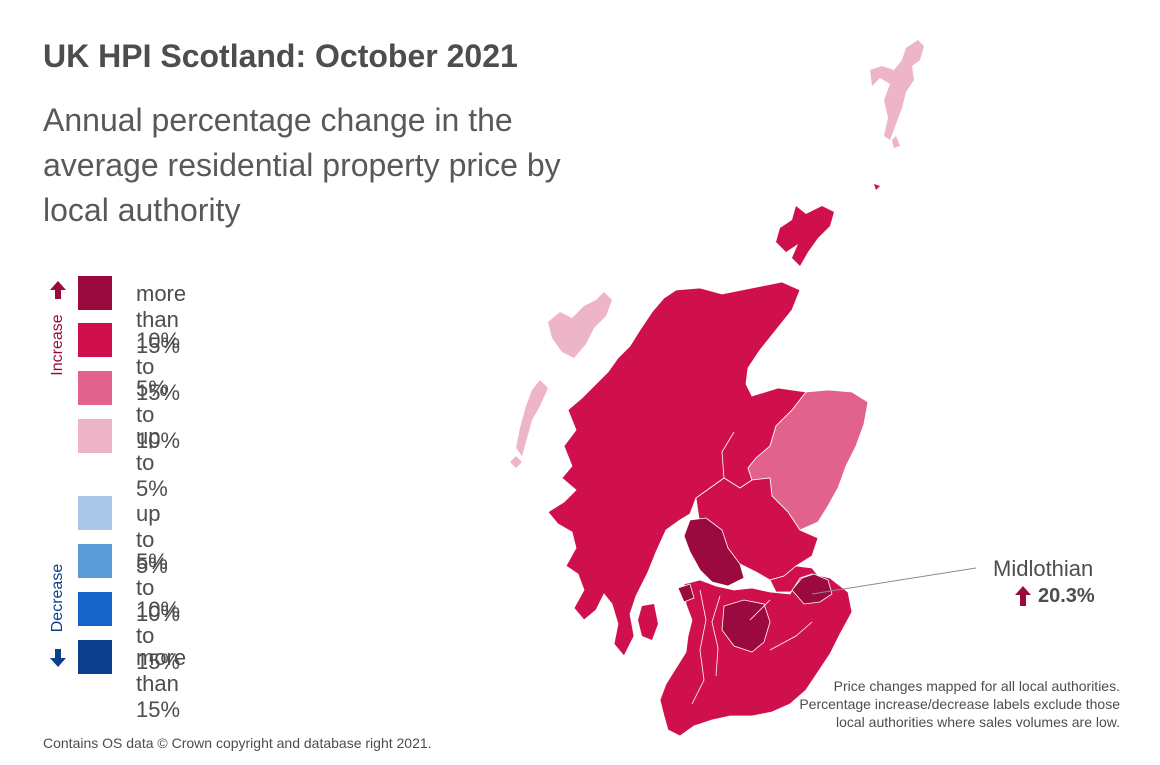 The image size is (1160, 765). What do you see at coordinates (1043, 568) in the screenshot?
I see `callout-name: Midlothian` at bounding box center [1043, 568].